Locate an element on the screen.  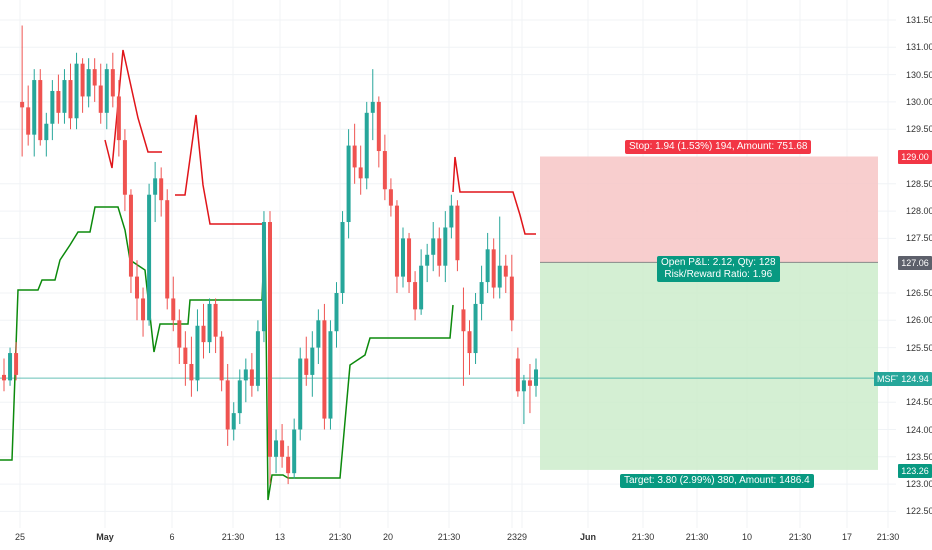
price-tick-label: 127.50 is located at coordinates (919, 238).